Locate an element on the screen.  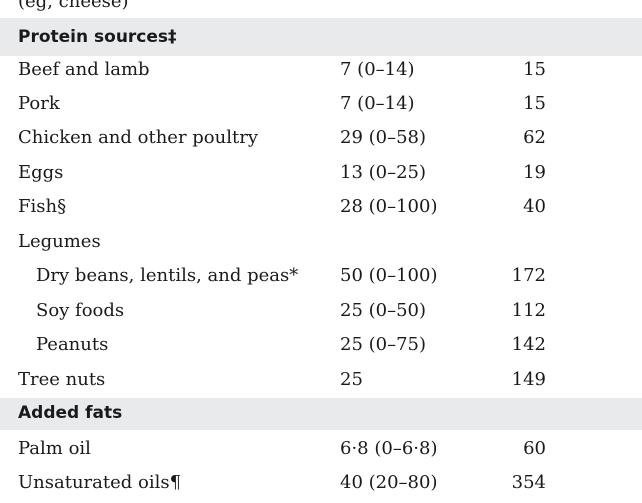
energy-value: 60 is located at coordinates (534, 448).